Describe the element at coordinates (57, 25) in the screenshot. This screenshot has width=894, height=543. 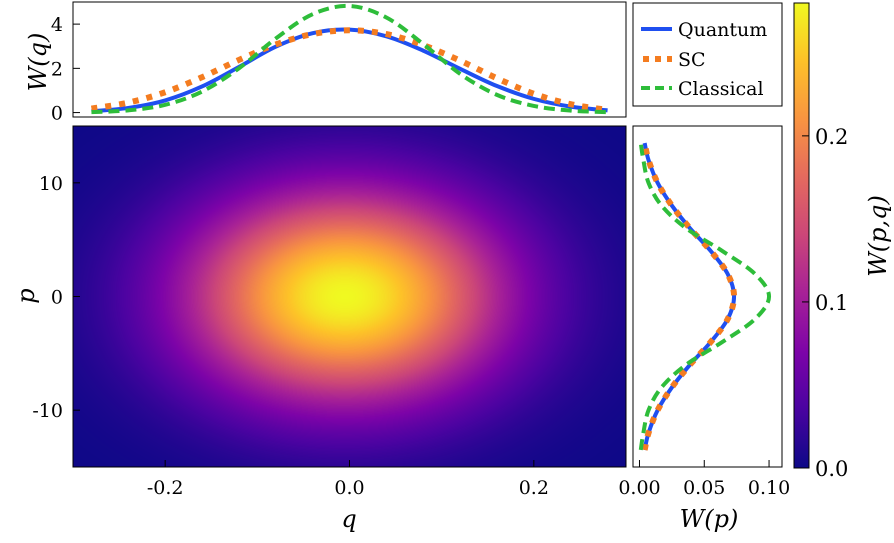
I see `top-ytick-label: 4` at that location.